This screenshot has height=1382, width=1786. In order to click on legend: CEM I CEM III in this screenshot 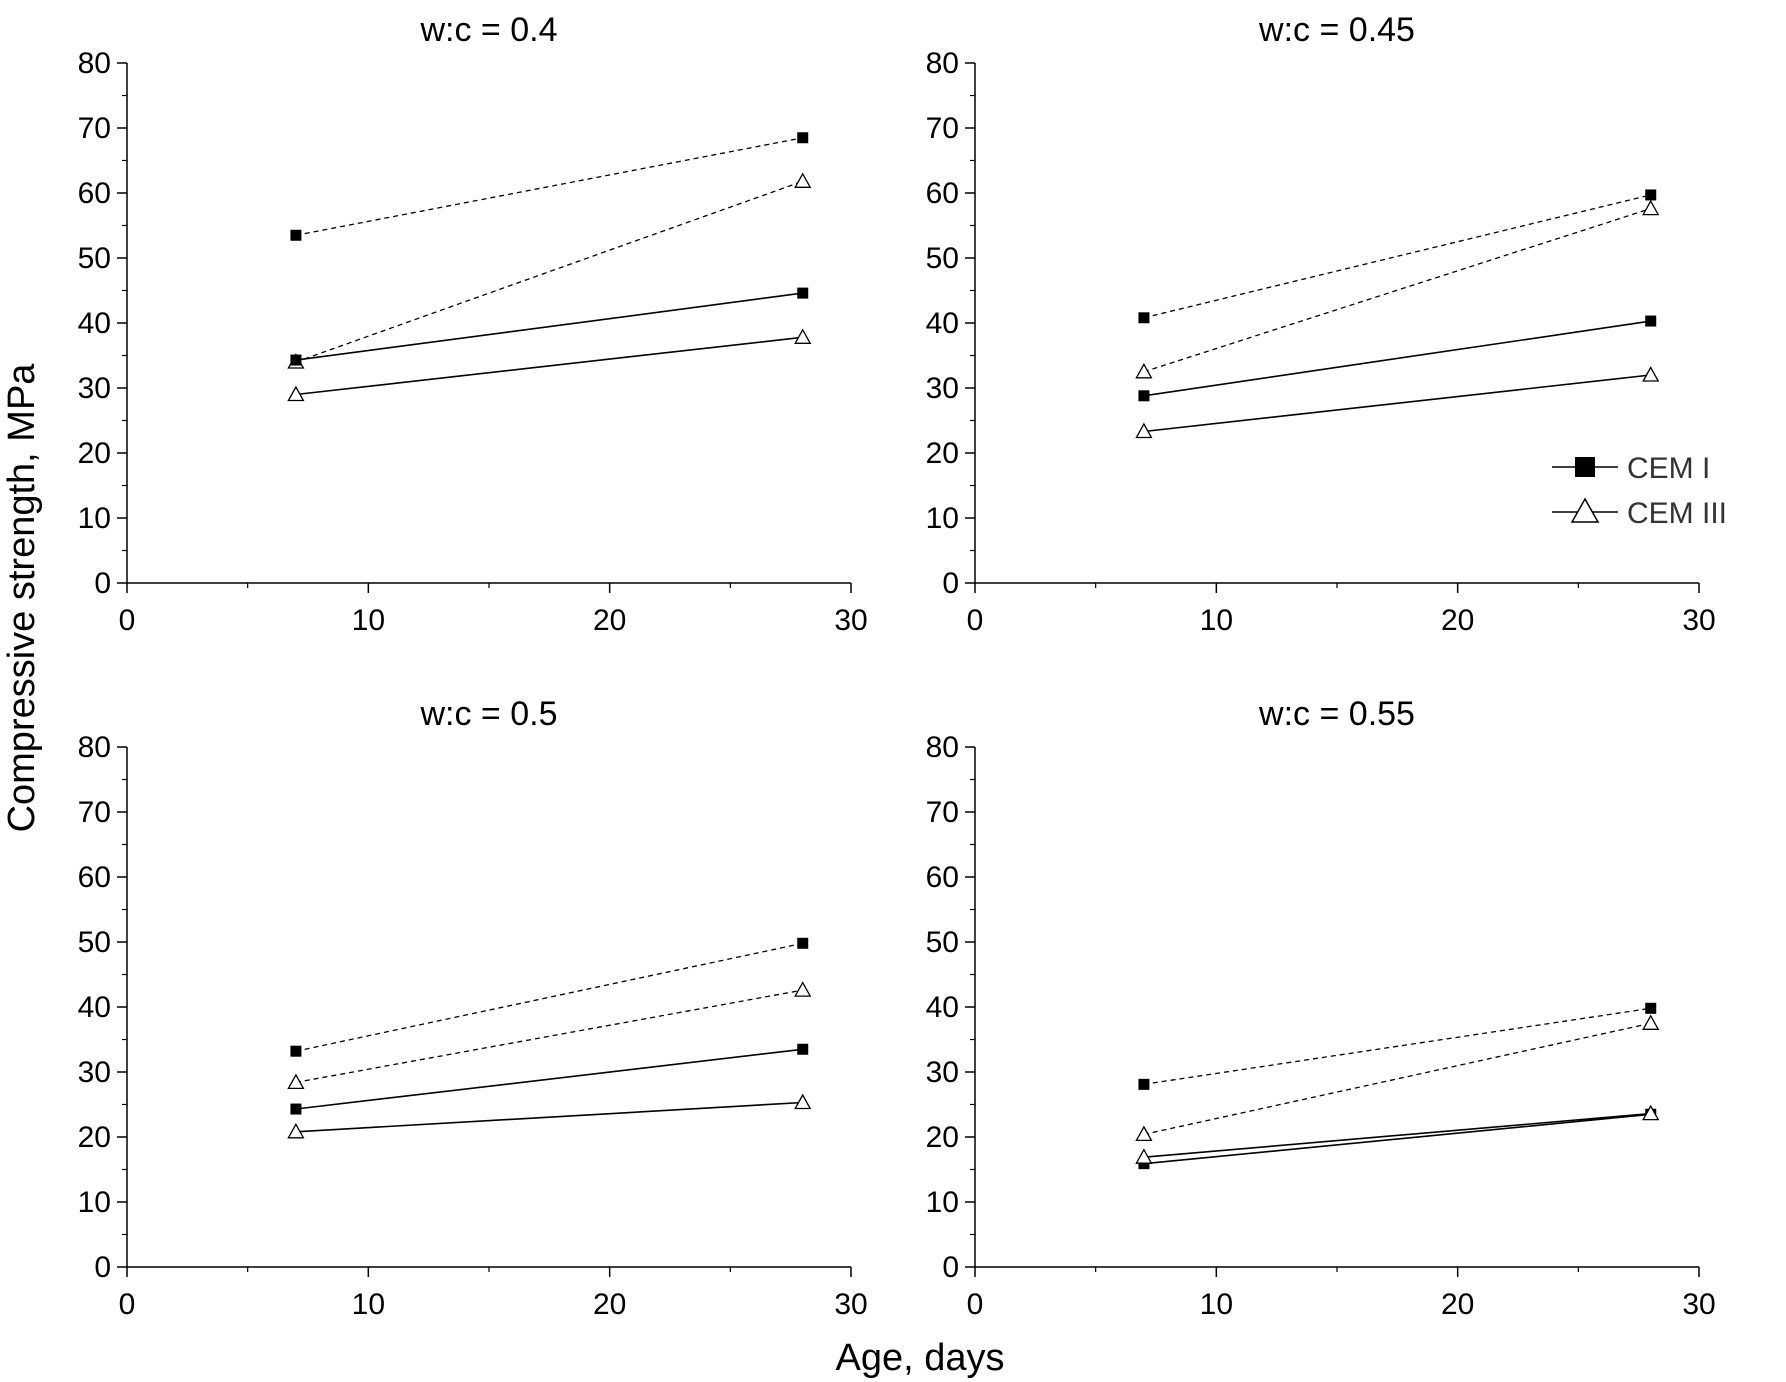, I will do `click(1639, 491)`.